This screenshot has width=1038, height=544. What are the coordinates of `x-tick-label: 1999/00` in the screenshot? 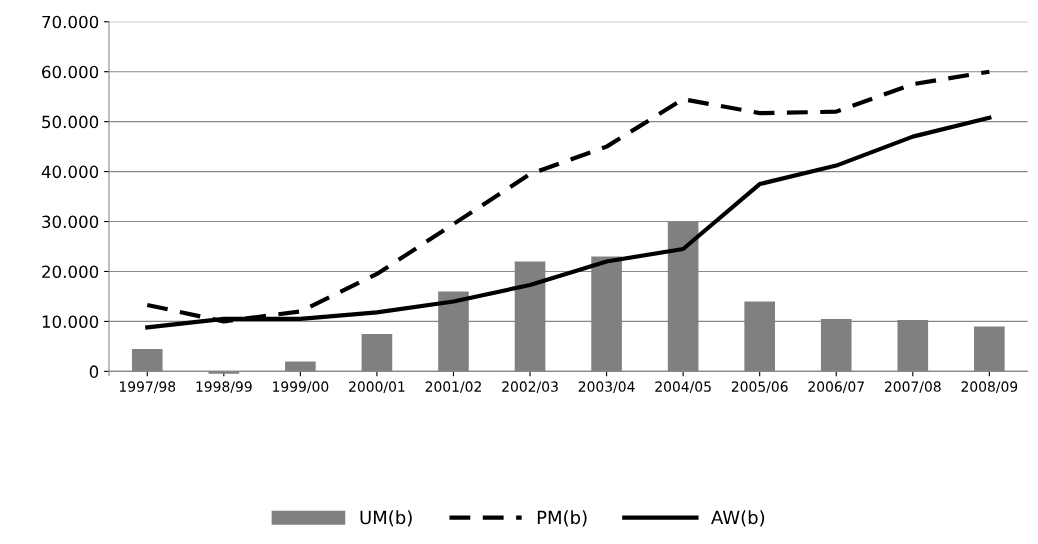 It's located at (301, 387).